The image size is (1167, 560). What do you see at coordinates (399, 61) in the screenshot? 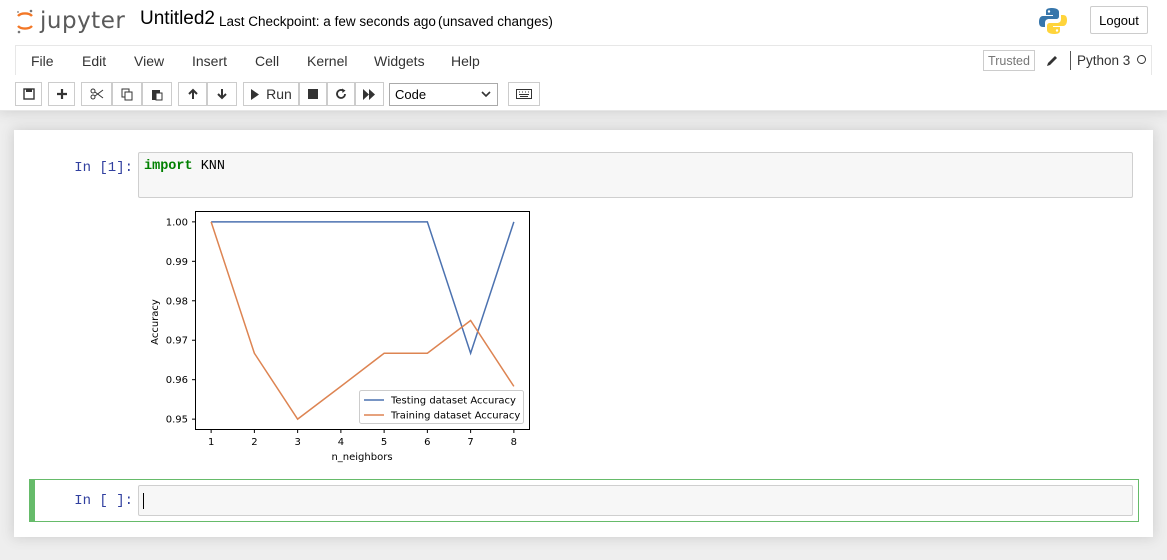
I see `menu-widgets: Widgets` at bounding box center [399, 61].